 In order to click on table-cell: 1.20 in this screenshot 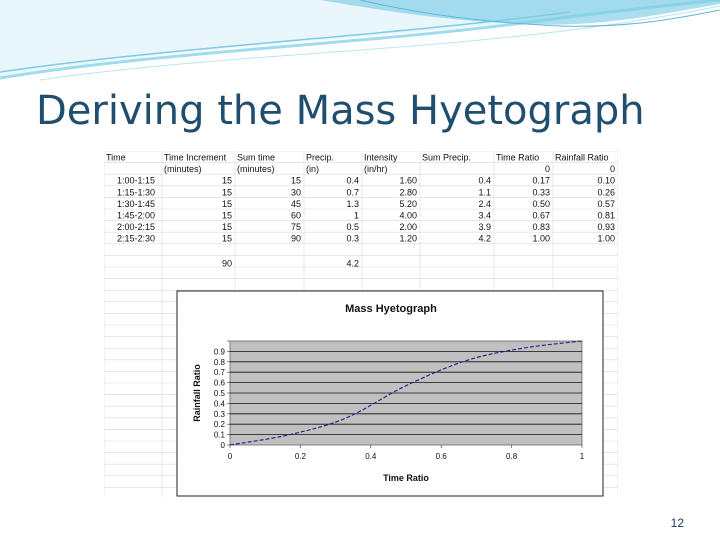, I will do `click(408, 239)`.